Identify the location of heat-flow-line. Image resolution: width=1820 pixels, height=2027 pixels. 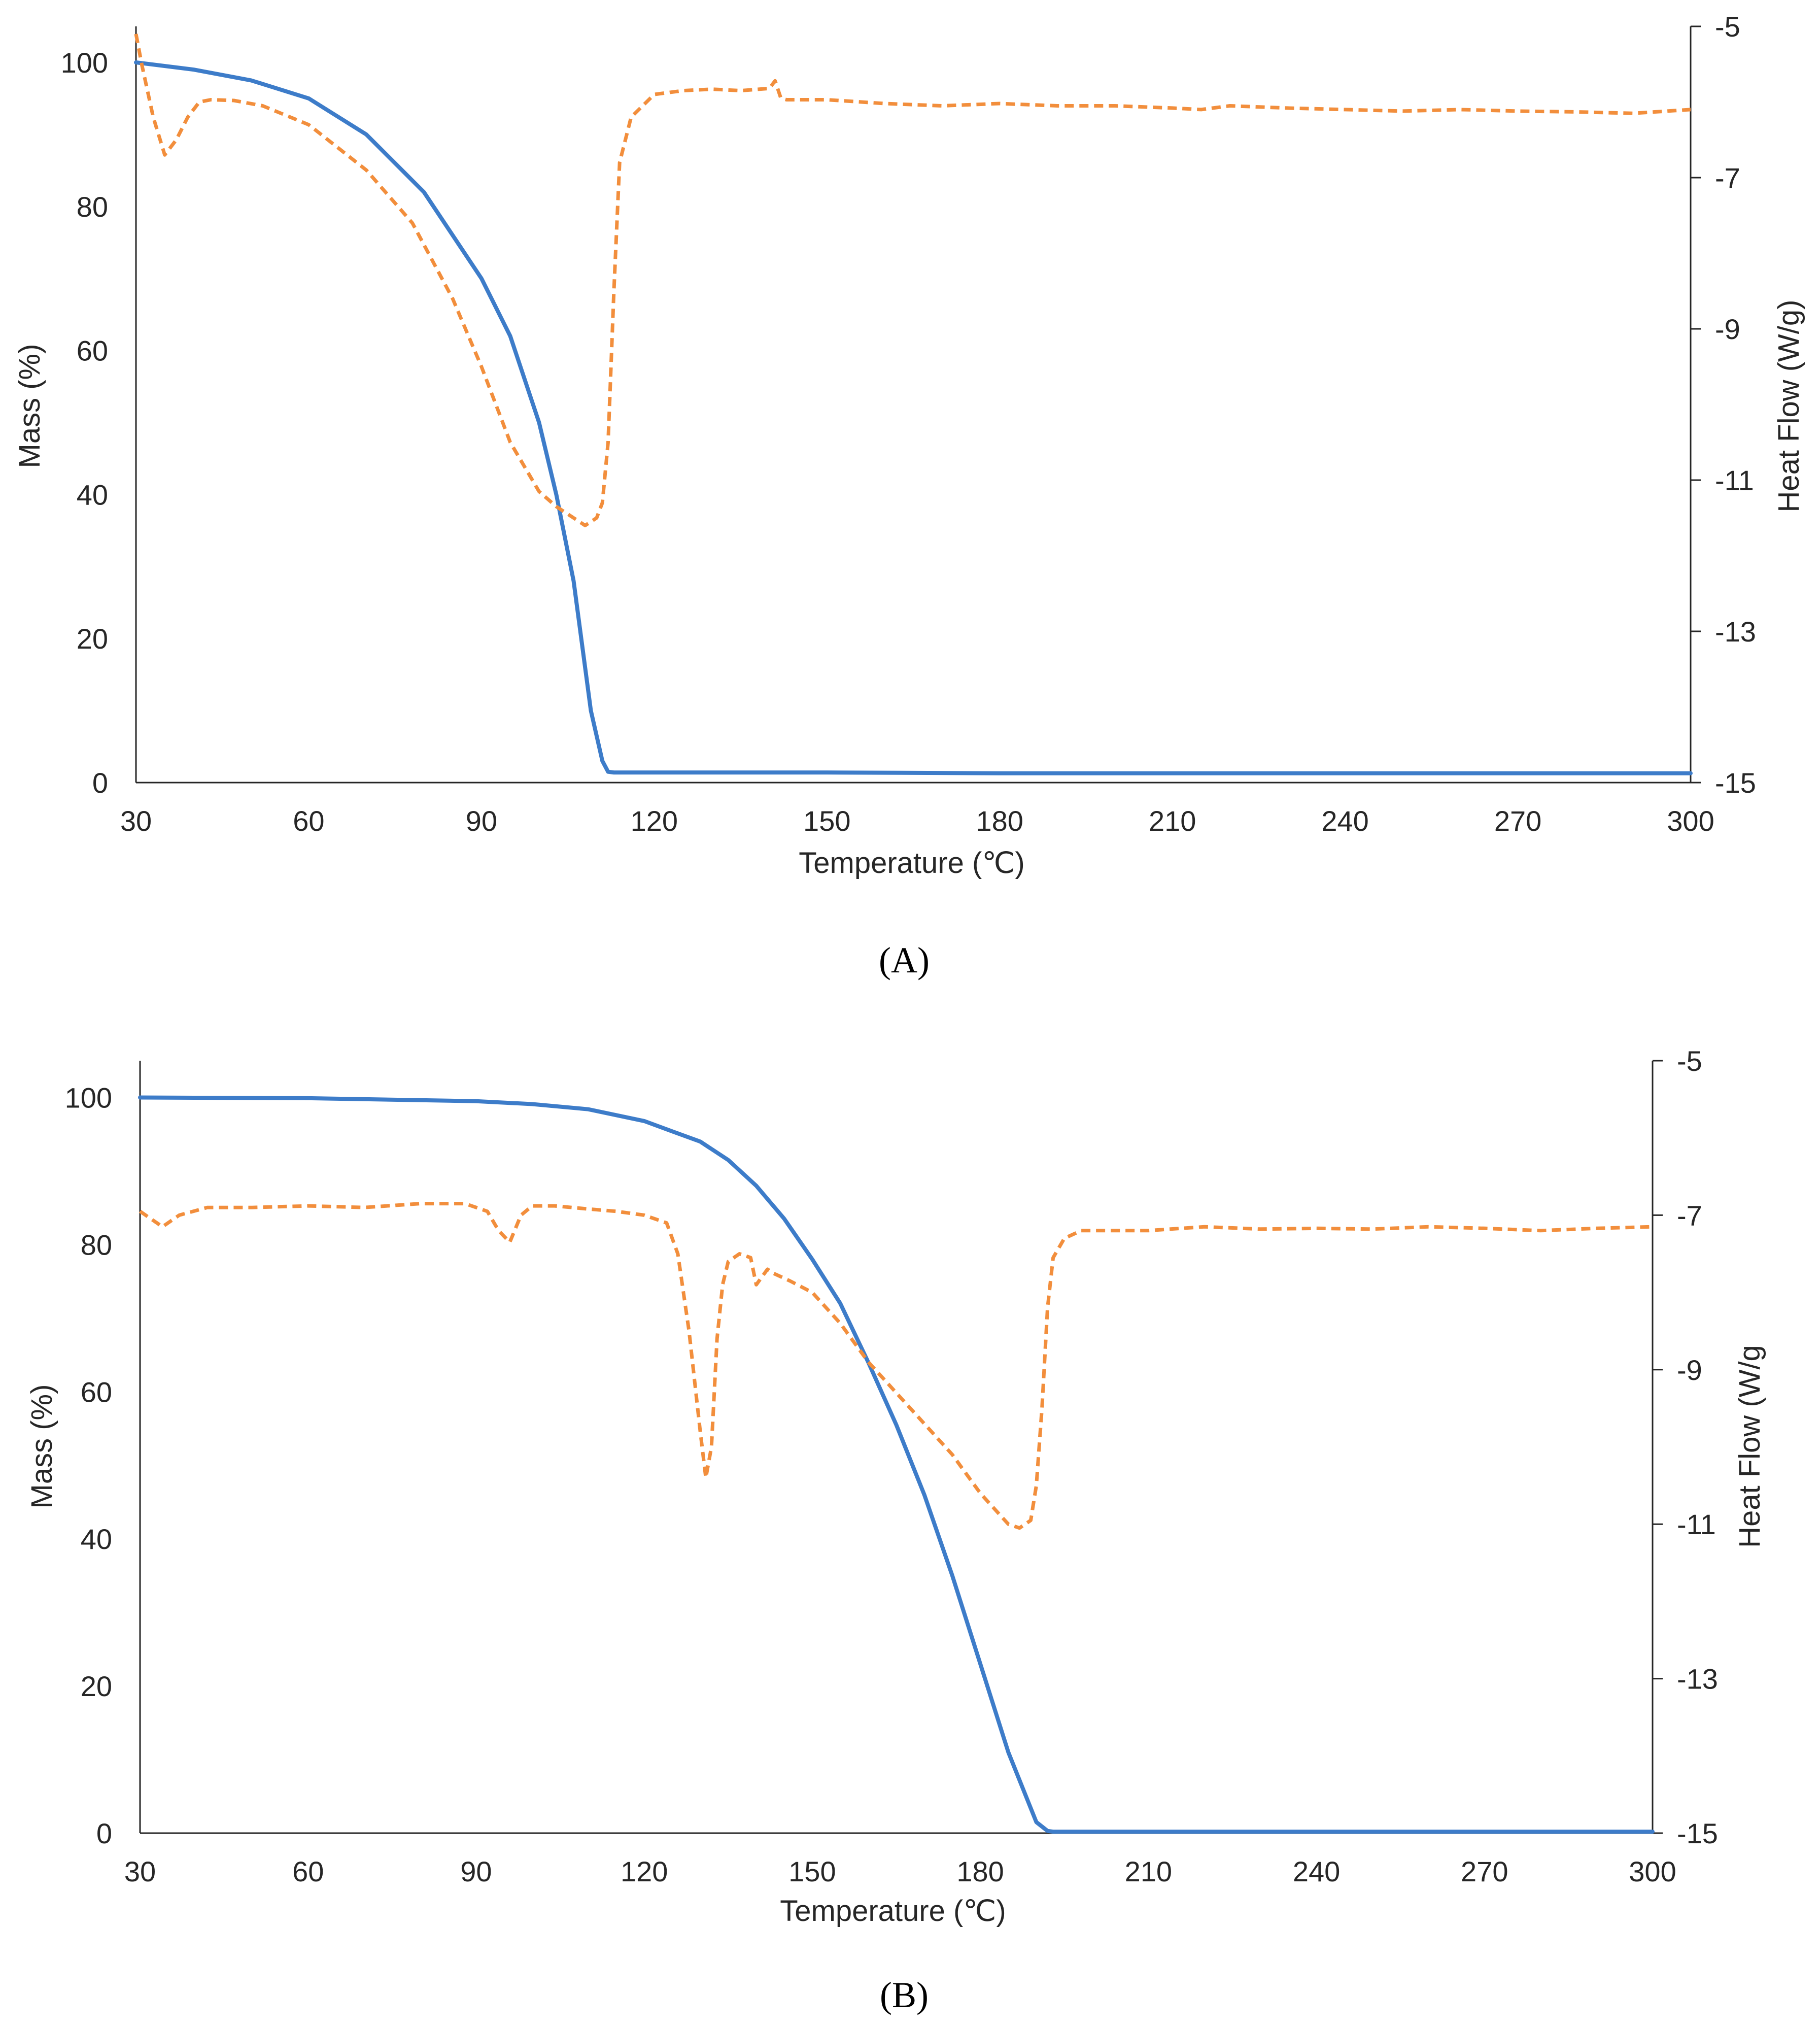
(896, 1366).